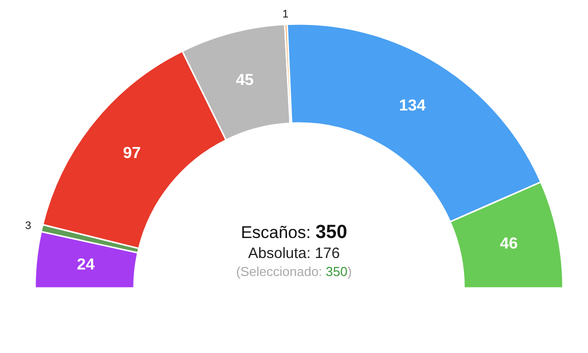 The height and width of the screenshot is (353, 588). Describe the element at coordinates (28, 226) in the screenshot. I see `data-label: 3` at that location.